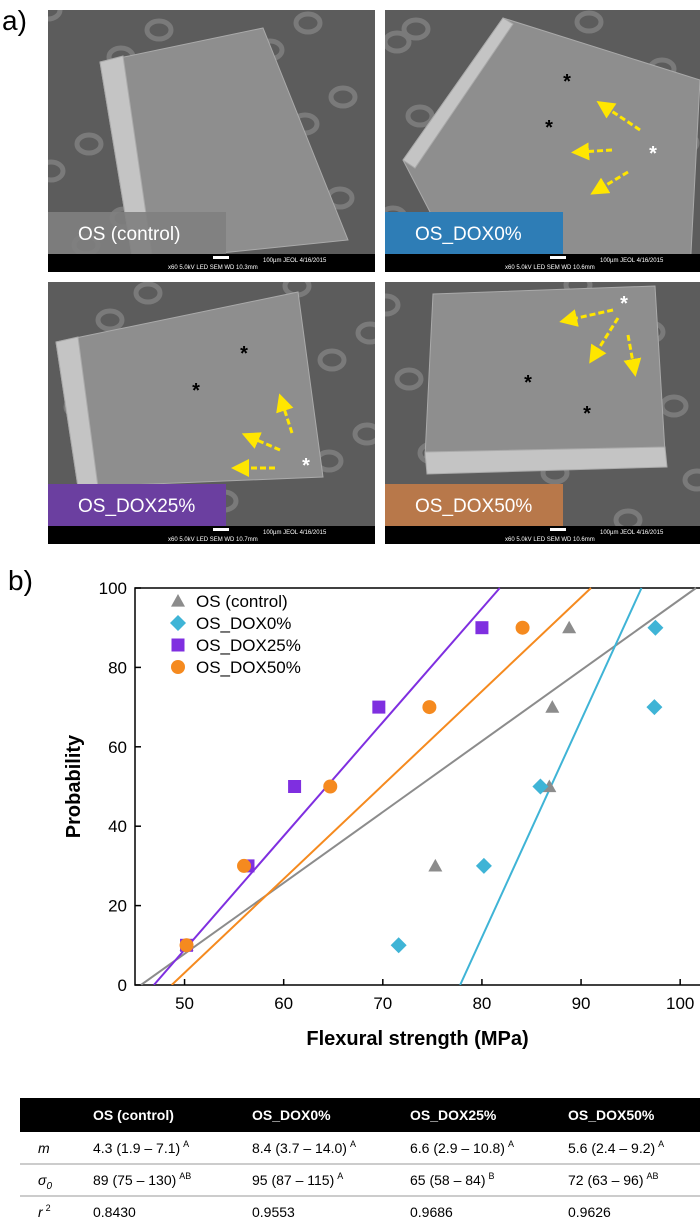  What do you see at coordinates (117, 906) in the screenshot?
I see `y-tick-label: 20` at bounding box center [117, 906].